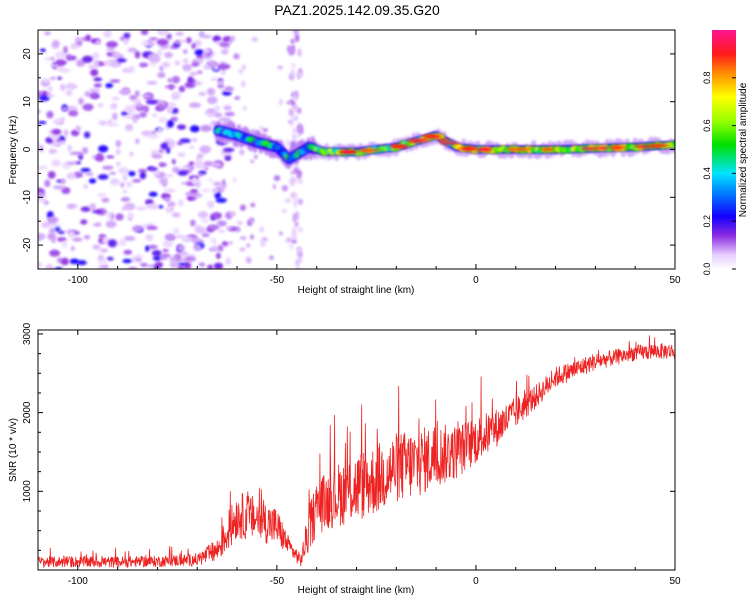 The height and width of the screenshot is (600, 750). I want to click on spectrogram-x-tick-label: -50, so click(277, 280).